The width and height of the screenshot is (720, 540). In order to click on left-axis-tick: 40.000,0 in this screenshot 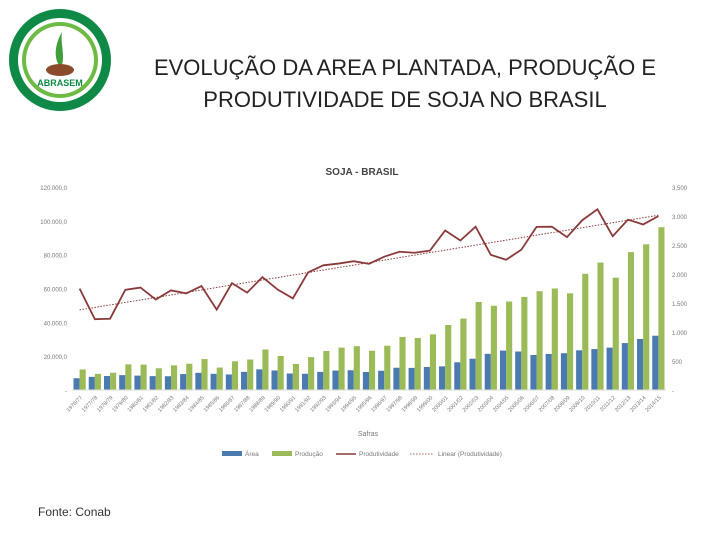, I will do `click(56, 324)`.